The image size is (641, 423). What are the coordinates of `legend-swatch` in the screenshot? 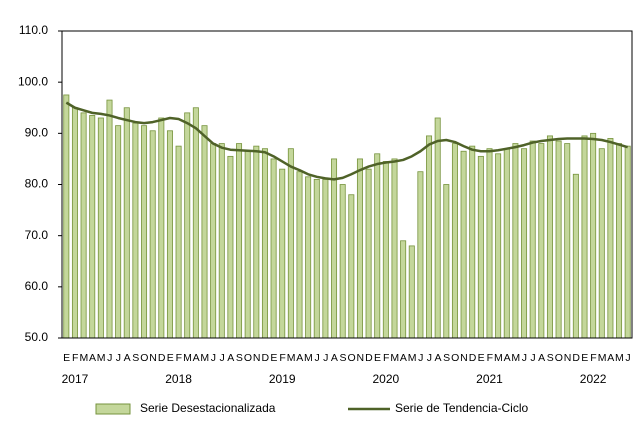 It's located at (113, 409).